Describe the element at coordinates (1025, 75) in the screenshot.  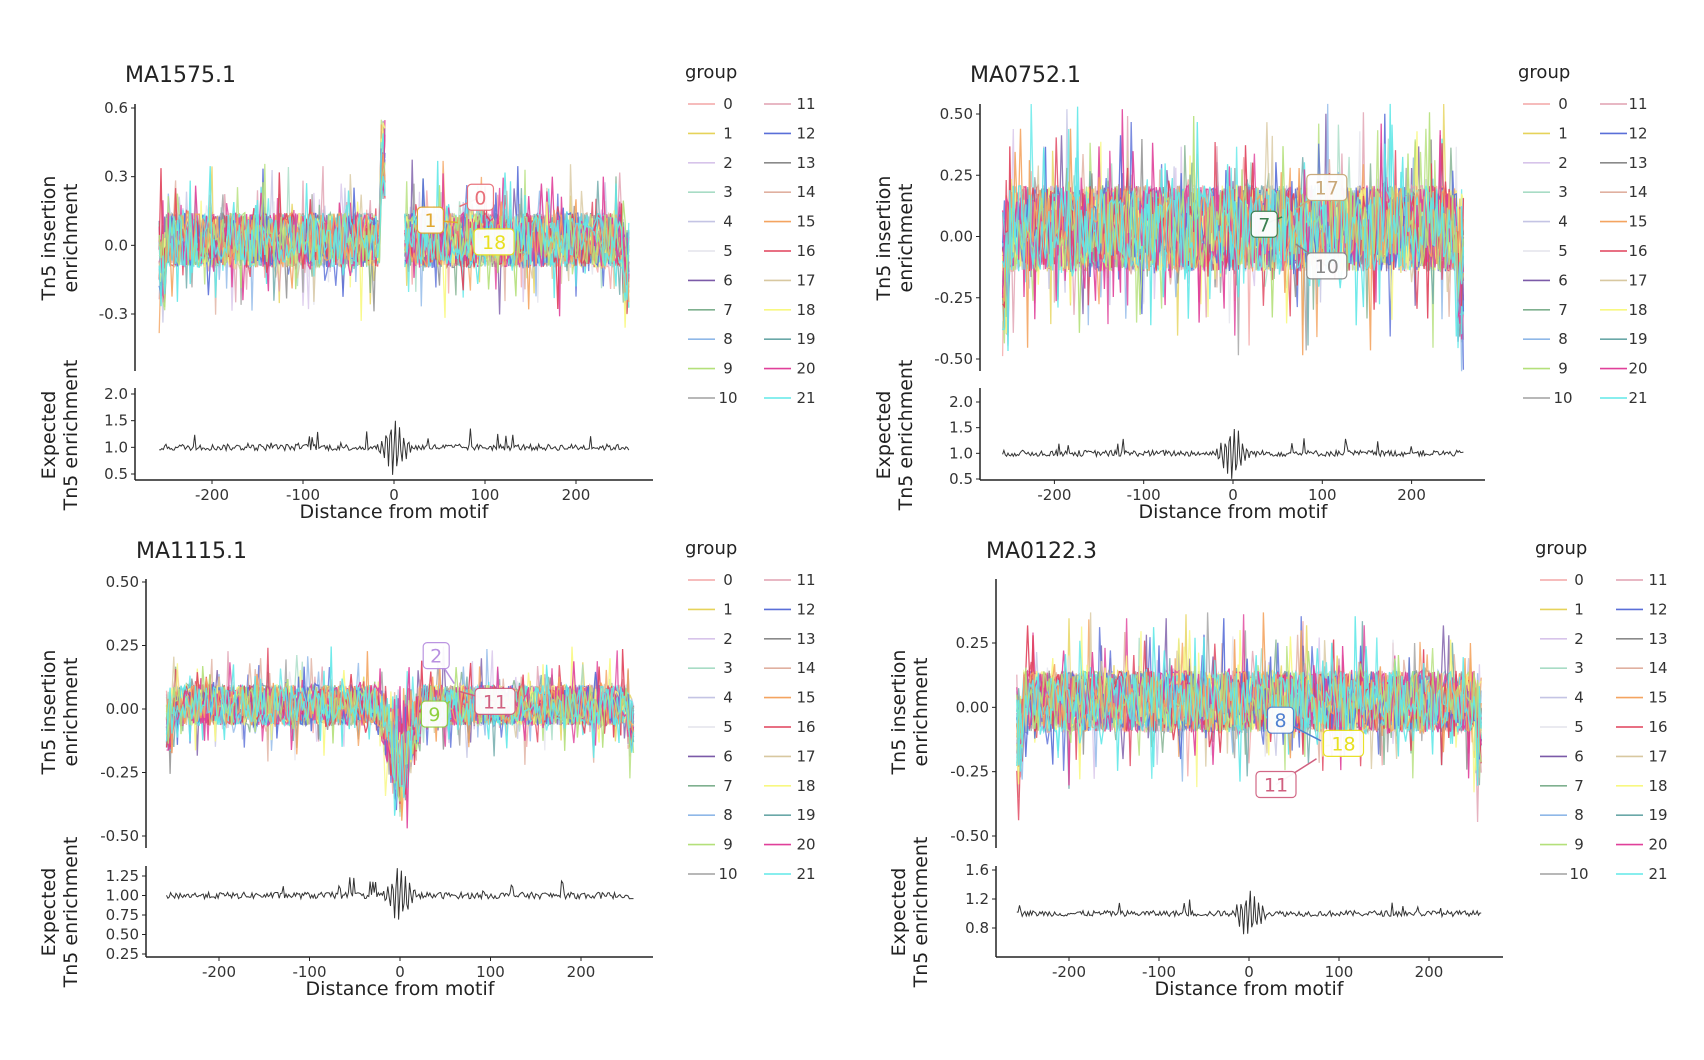
I see `chart-title: MA0752.1` at that location.